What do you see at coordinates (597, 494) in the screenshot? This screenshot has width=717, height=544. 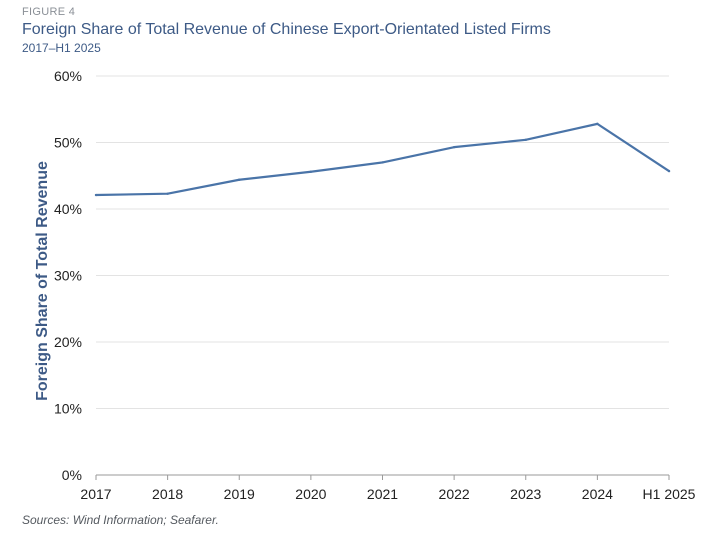 I see `x-tick-label: 2024` at bounding box center [597, 494].